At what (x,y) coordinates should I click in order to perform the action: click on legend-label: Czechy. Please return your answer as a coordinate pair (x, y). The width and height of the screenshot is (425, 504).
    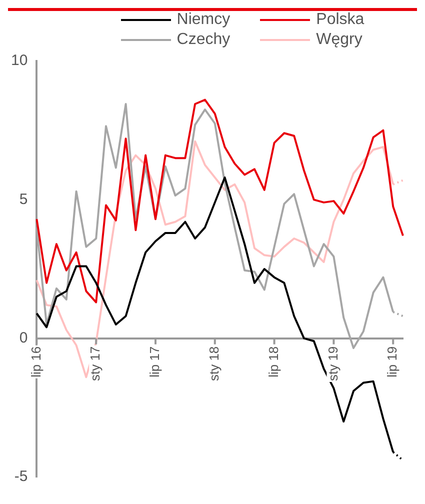
    Looking at the image, I should click on (203, 40).